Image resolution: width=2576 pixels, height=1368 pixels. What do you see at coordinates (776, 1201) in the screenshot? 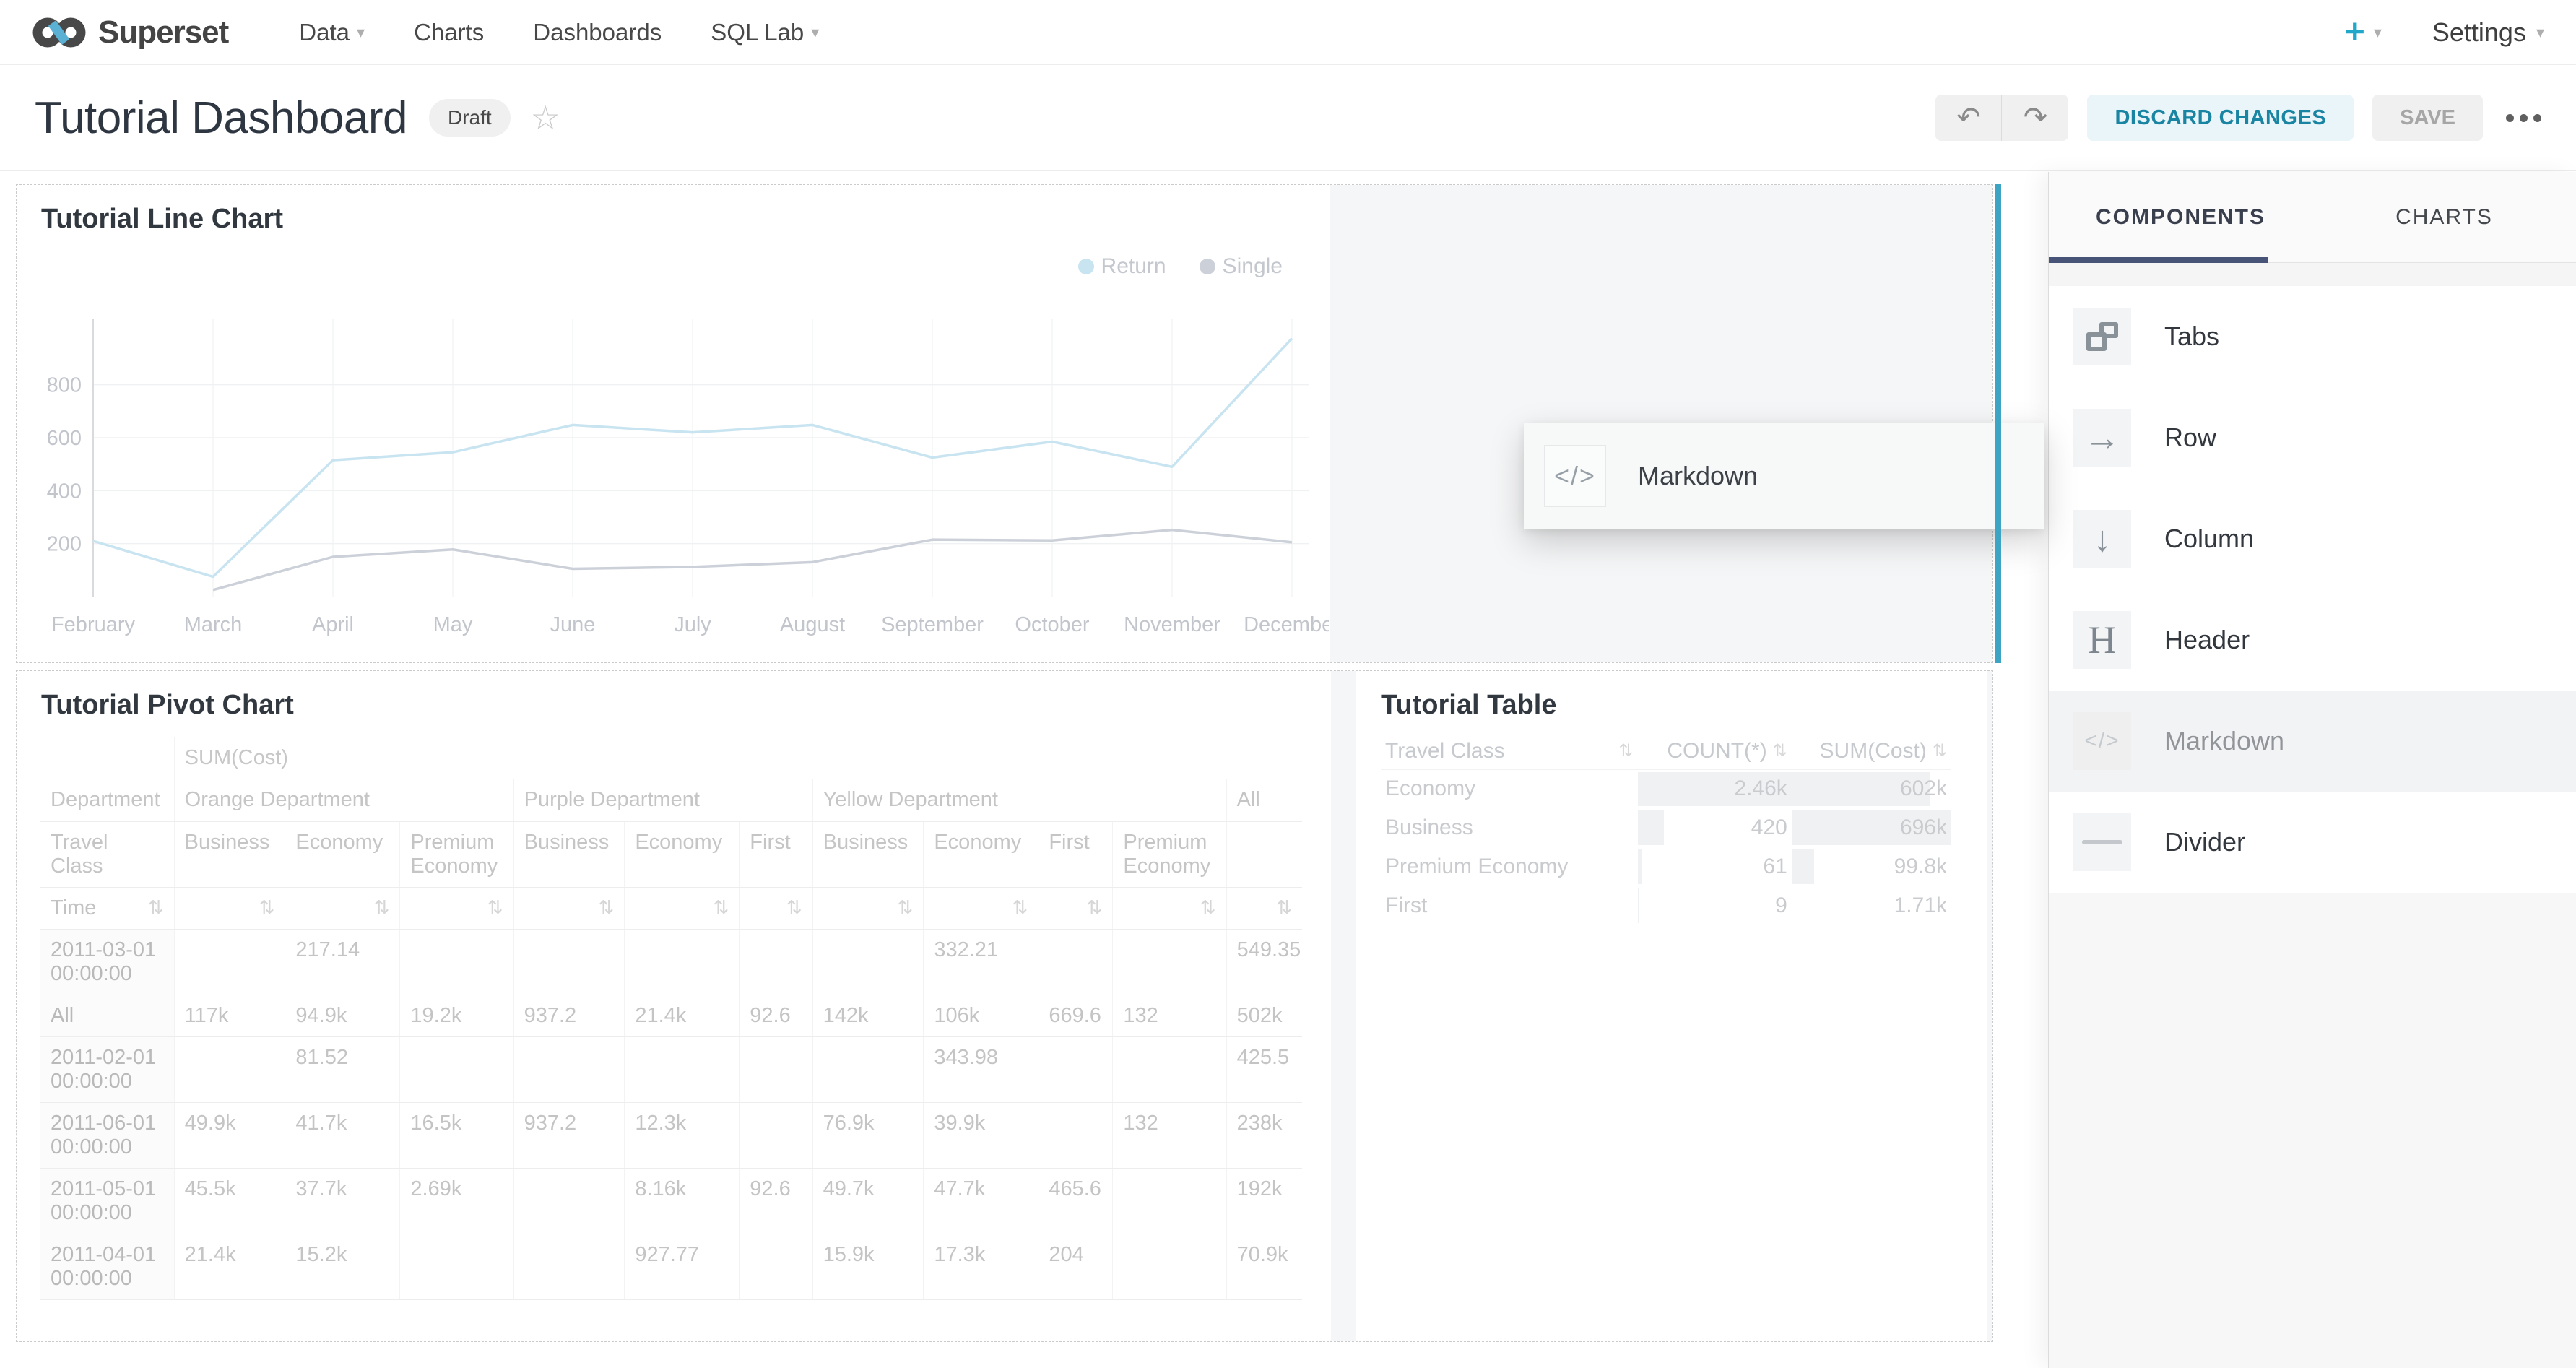
I see `pivot-value-cell: 92.6` at bounding box center [776, 1201].